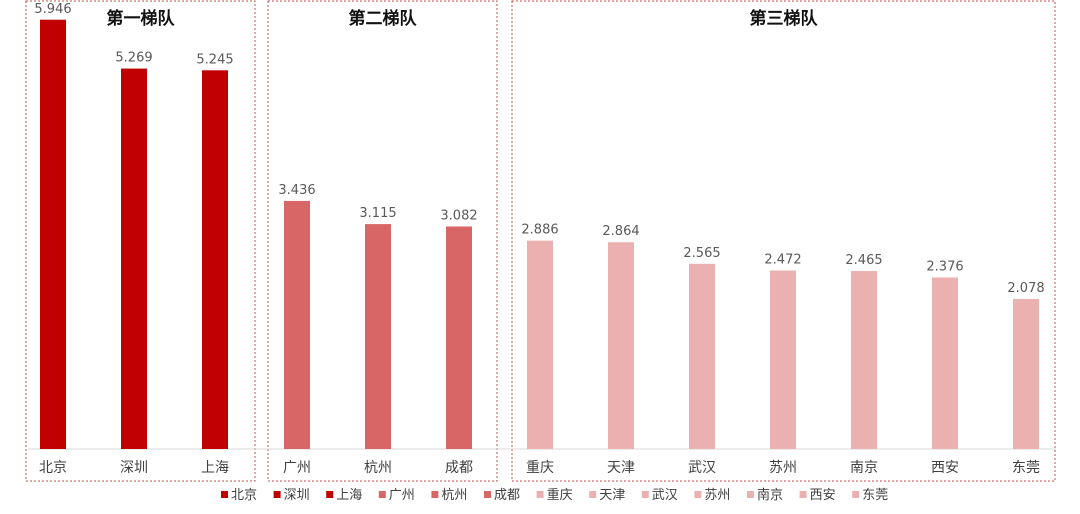 The height and width of the screenshot is (514, 1080). What do you see at coordinates (215, 259) in the screenshot?
I see `bar-上海` at bounding box center [215, 259].